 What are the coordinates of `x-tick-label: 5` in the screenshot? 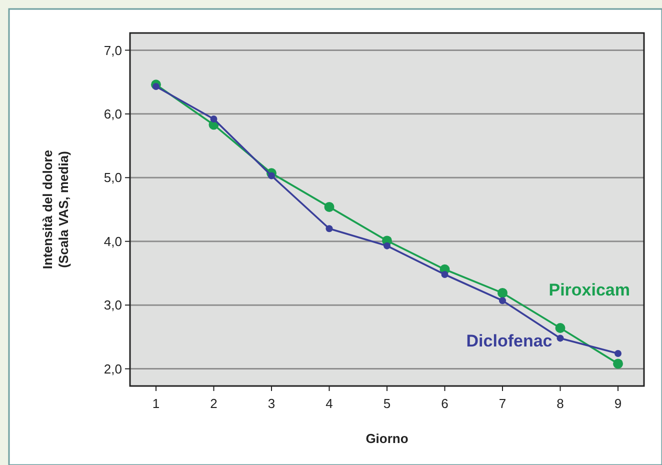 It's located at (387, 403).